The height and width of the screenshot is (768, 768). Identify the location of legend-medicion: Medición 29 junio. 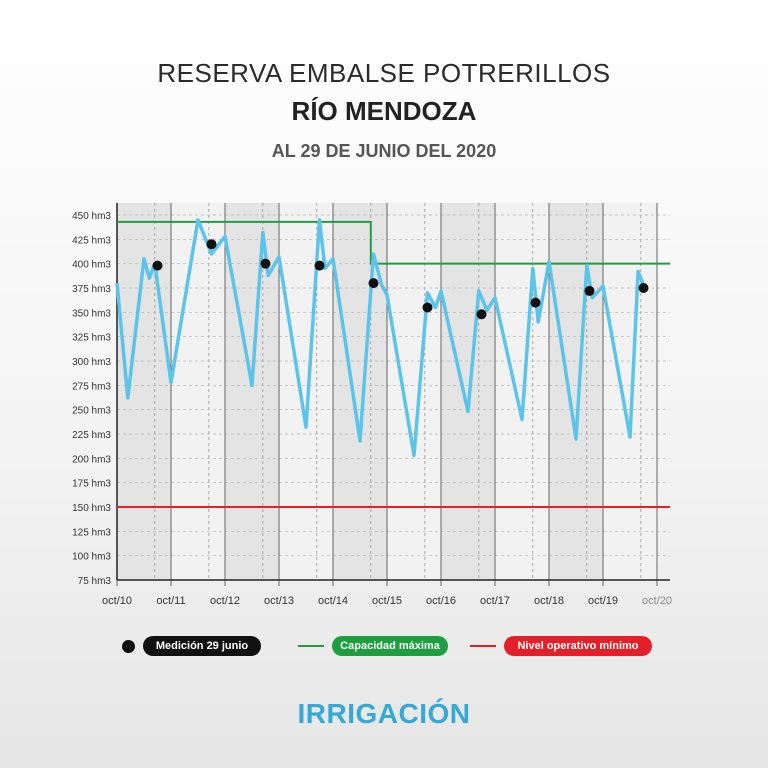
(191, 646).